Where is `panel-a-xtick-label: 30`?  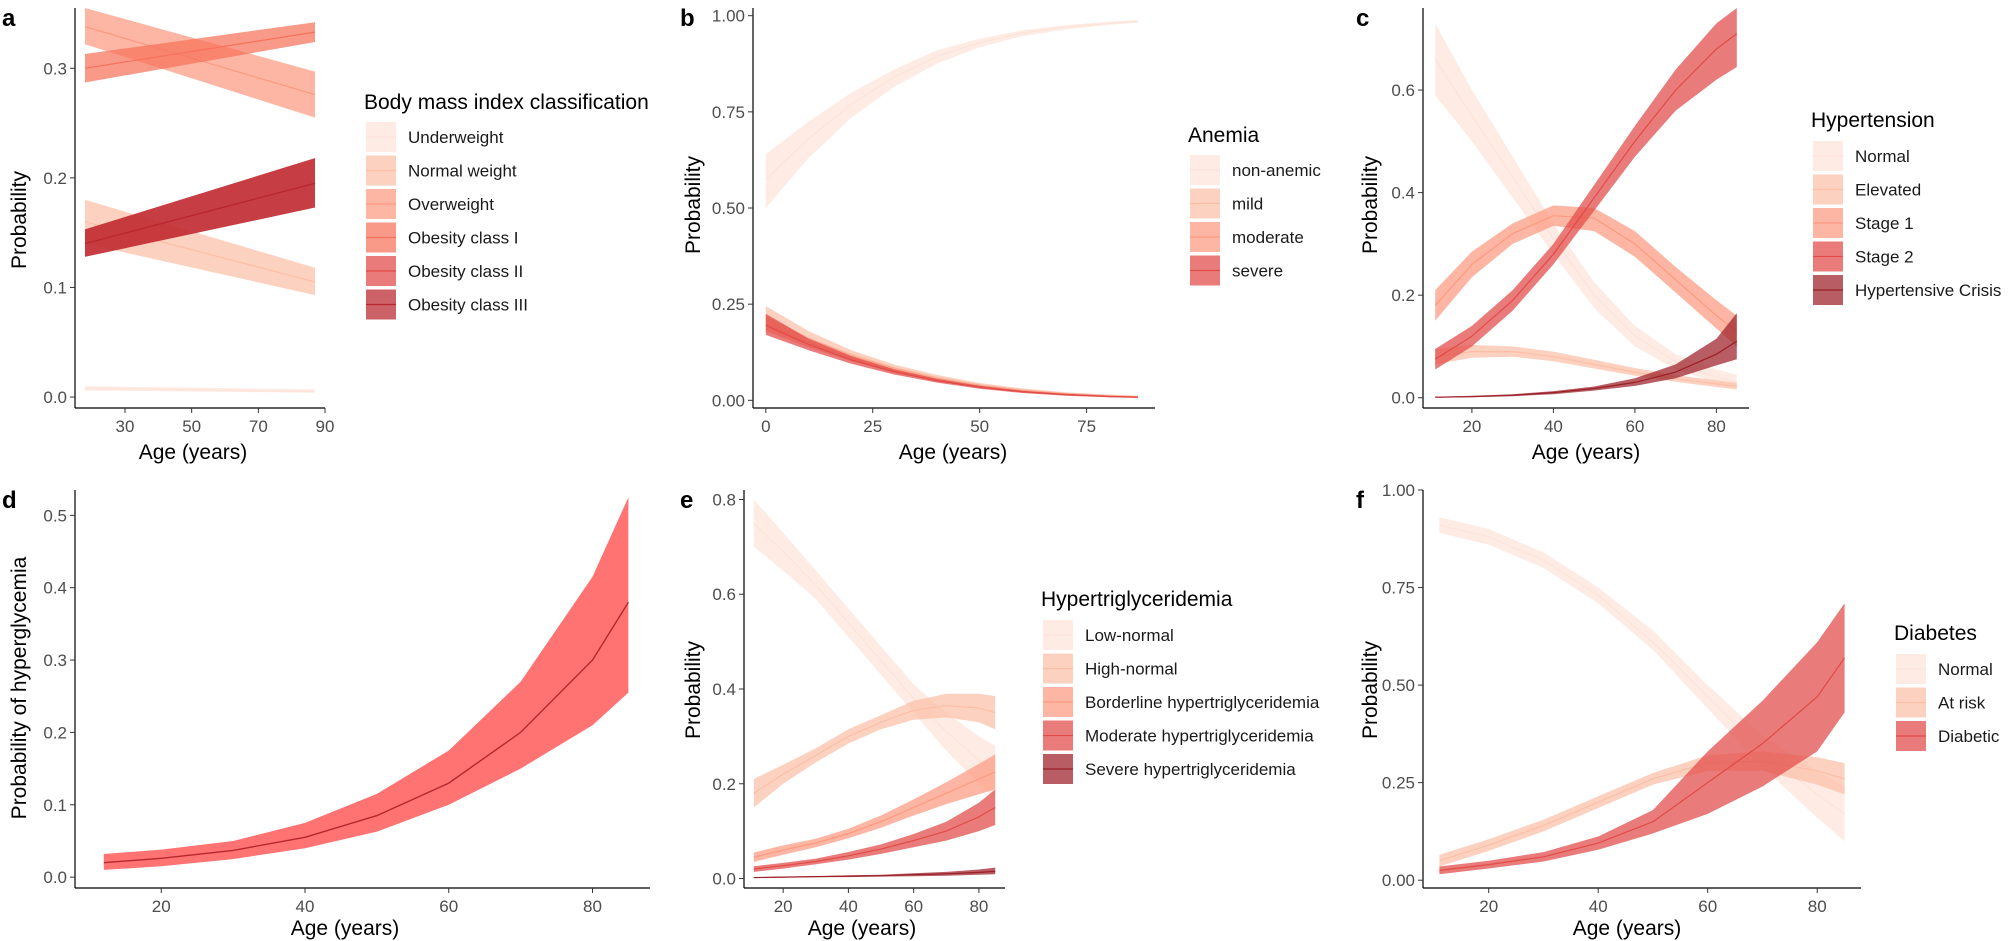 panel-a-xtick-label: 30 is located at coordinates (125, 426).